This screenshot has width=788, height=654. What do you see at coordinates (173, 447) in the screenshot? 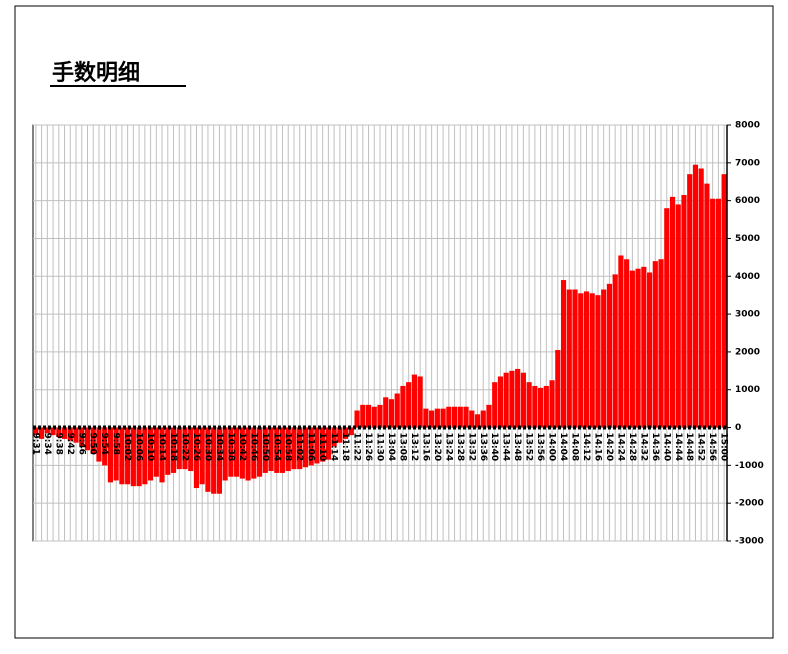
I see `x-tick-label: 10:18` at bounding box center [173, 447].